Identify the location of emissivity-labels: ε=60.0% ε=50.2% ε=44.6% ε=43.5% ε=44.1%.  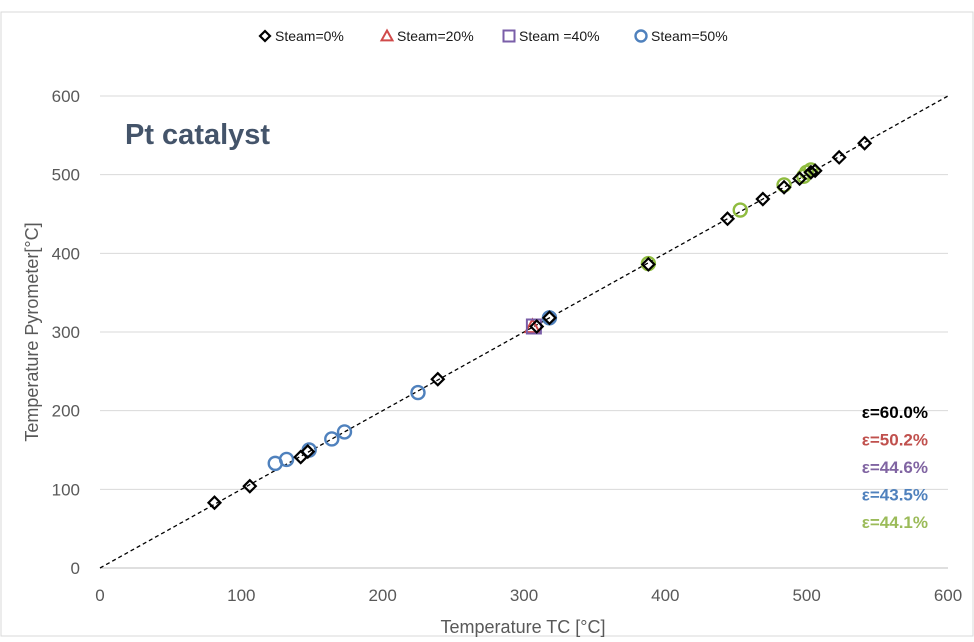
(895, 467).